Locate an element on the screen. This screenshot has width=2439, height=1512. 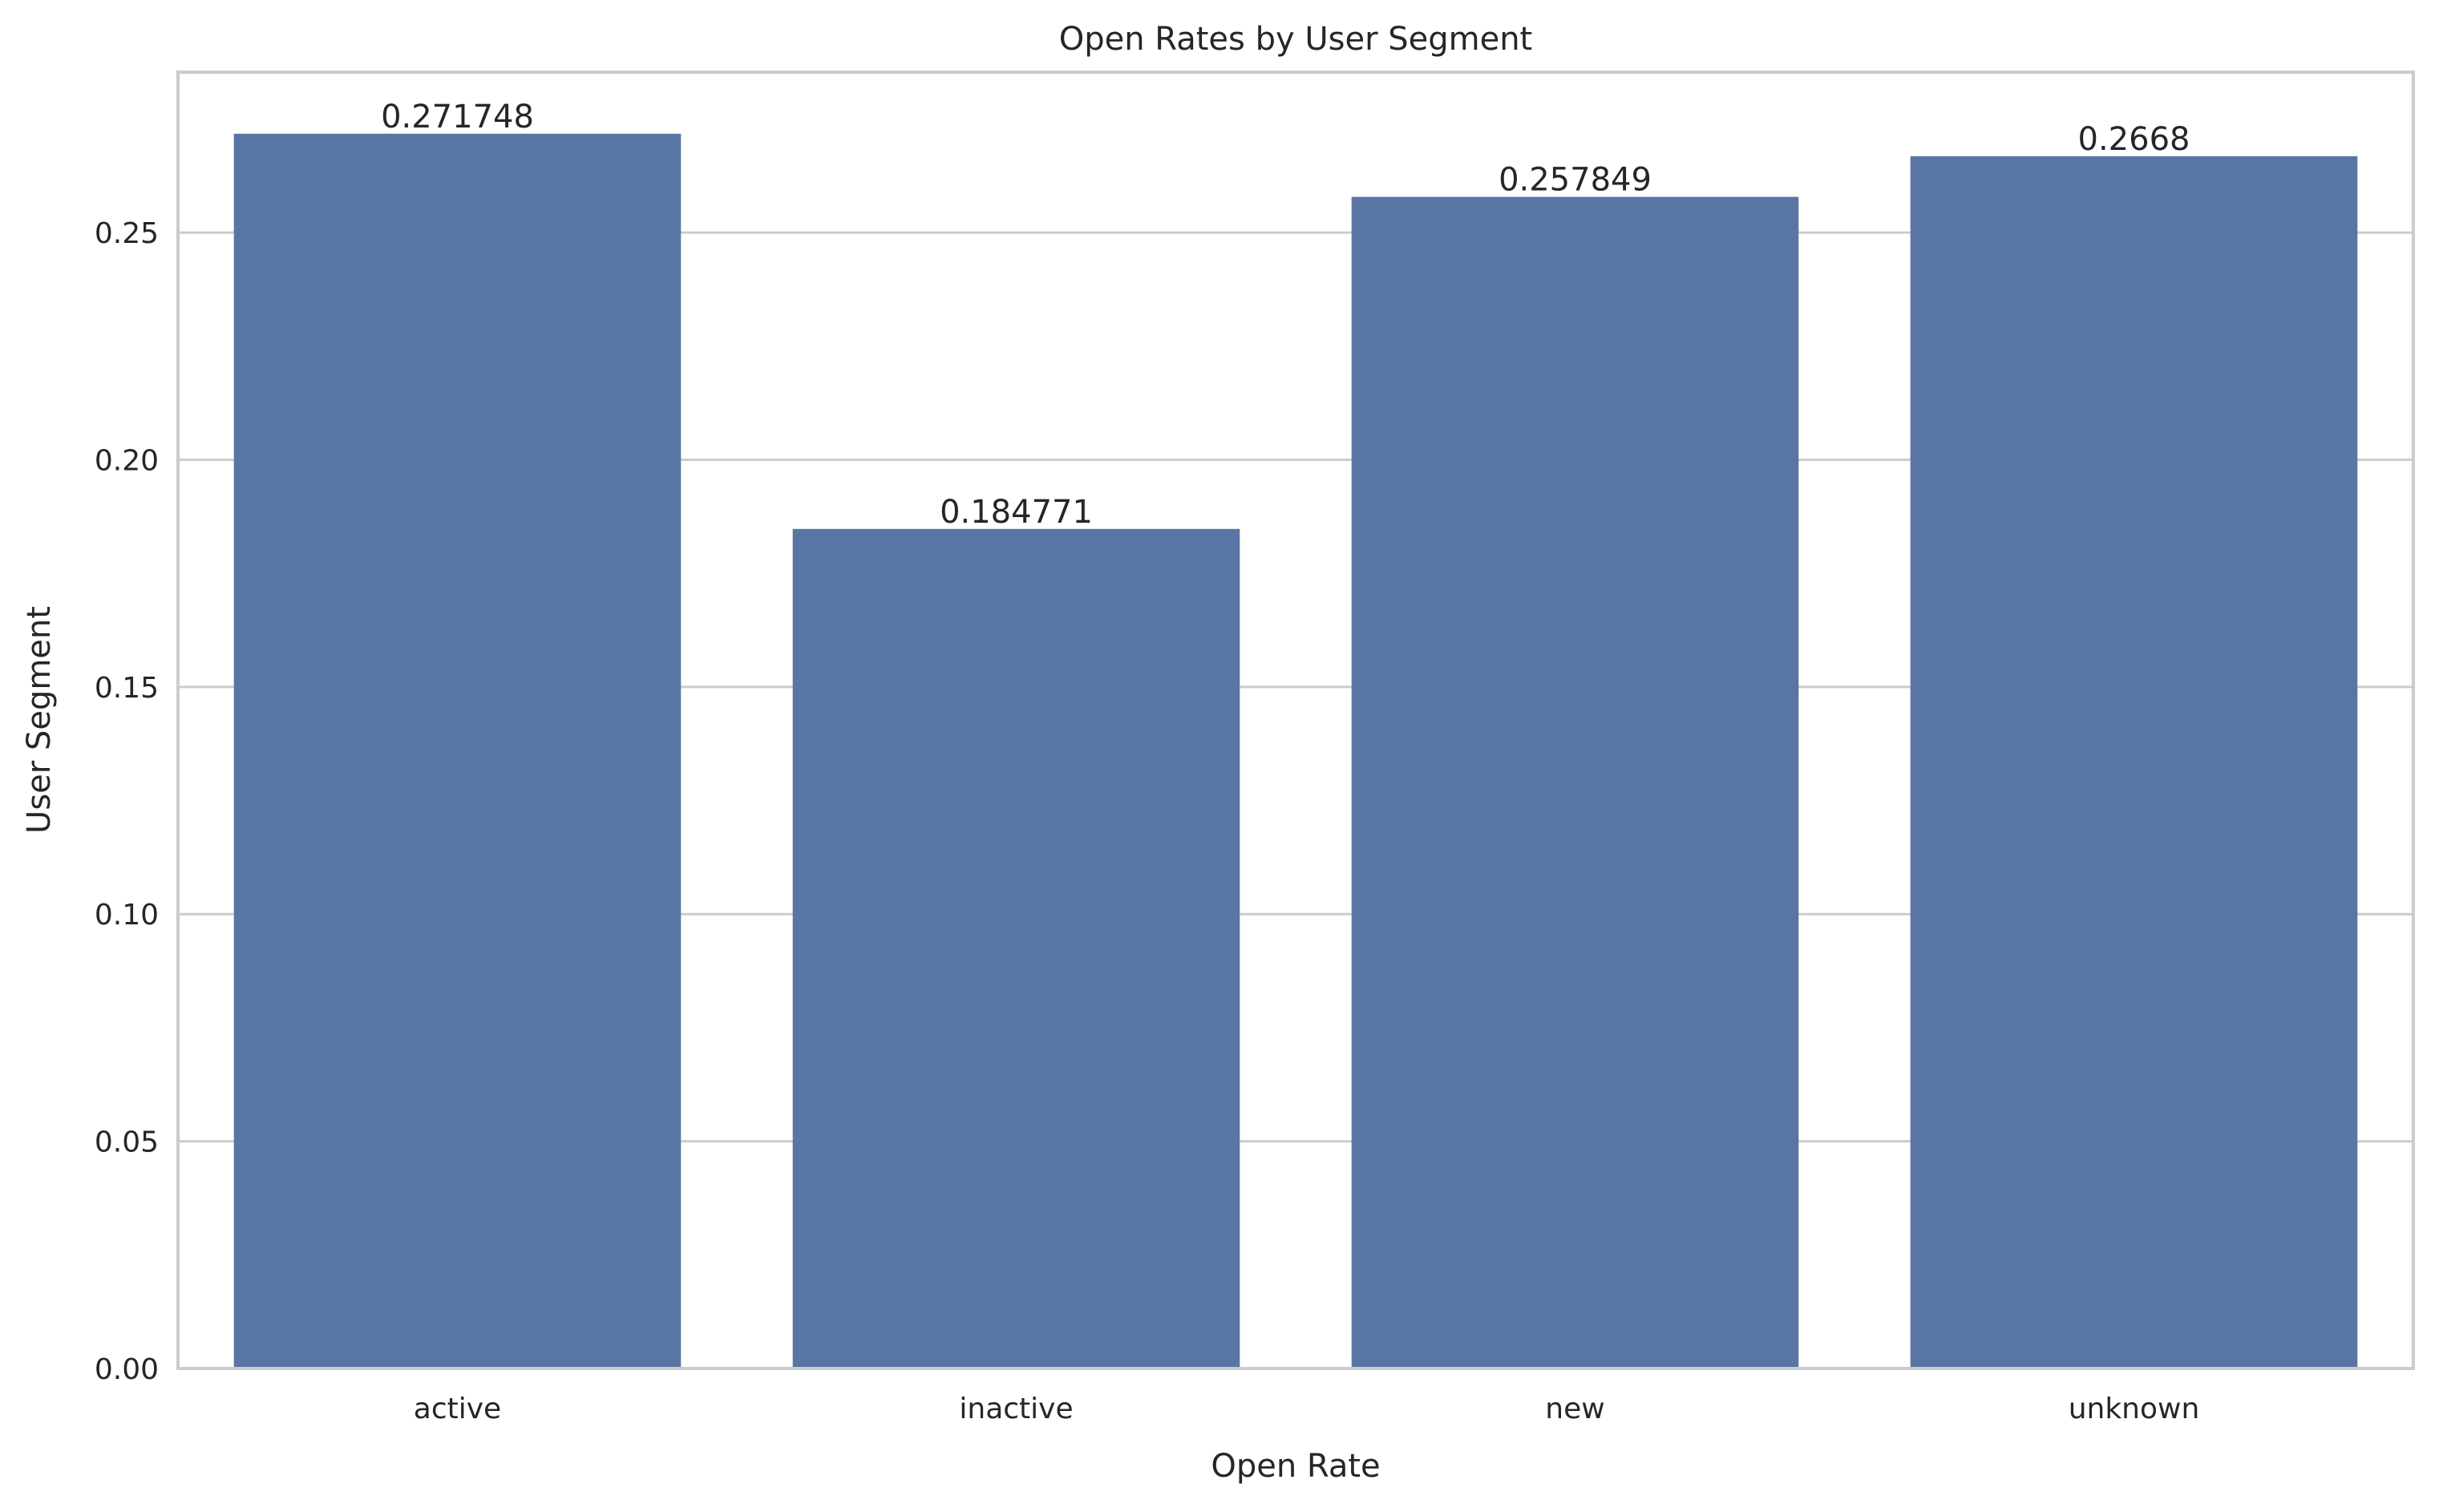
y-axis-ticks: 0.00 0.05 0.10 0.15 0.20 0.25 is located at coordinates (127, 801).